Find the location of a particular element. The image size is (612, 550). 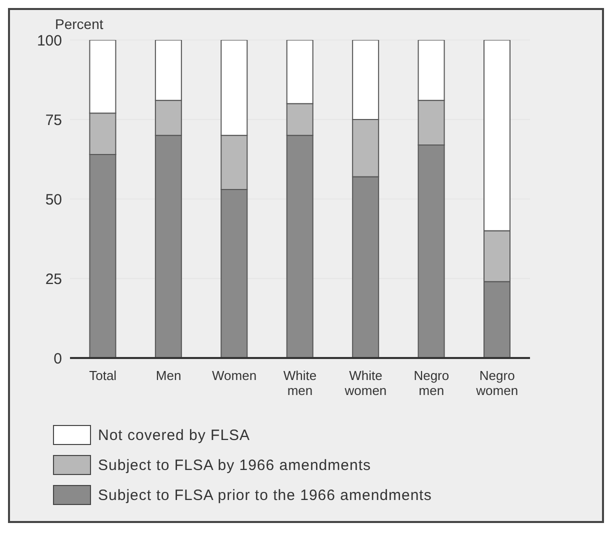

legend-label: Subject to FLSA by 1966 amendments is located at coordinates (234, 465).